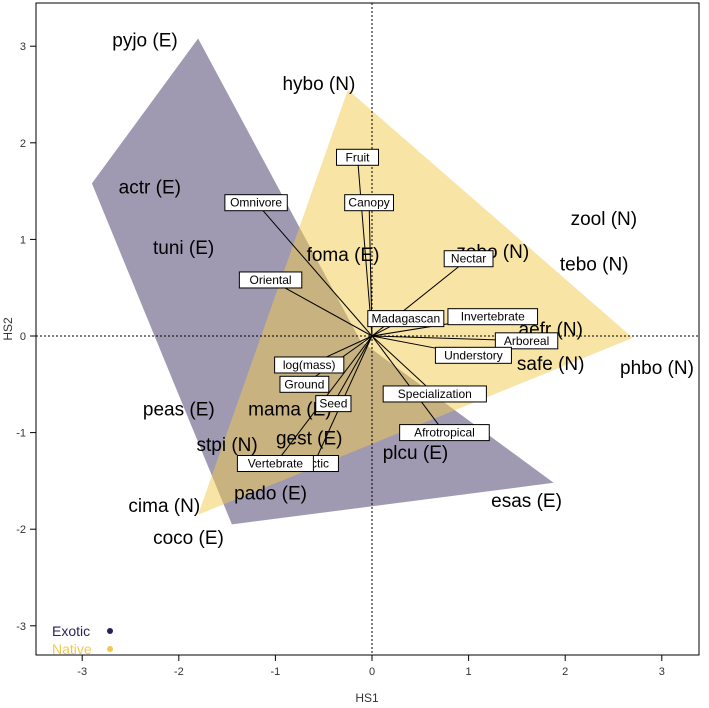  Describe the element at coordinates (276, 672) in the screenshot. I see `x-tick-label: -1` at that location.